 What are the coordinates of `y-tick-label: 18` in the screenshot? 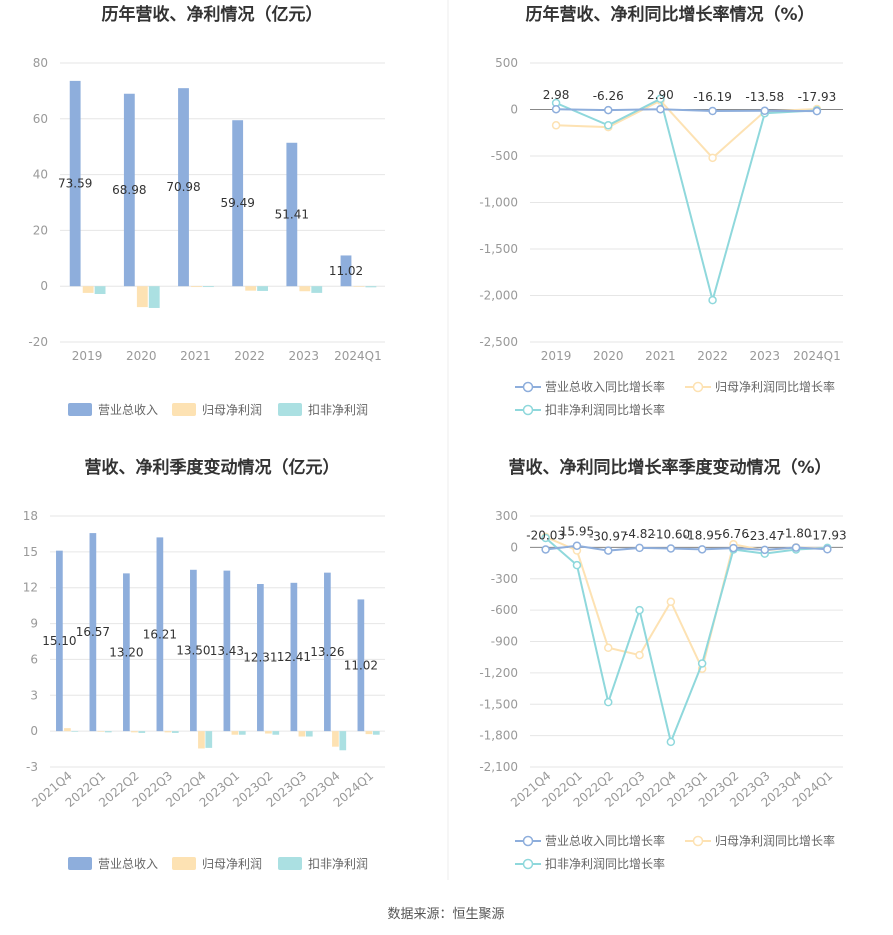 It's located at (30, 516).